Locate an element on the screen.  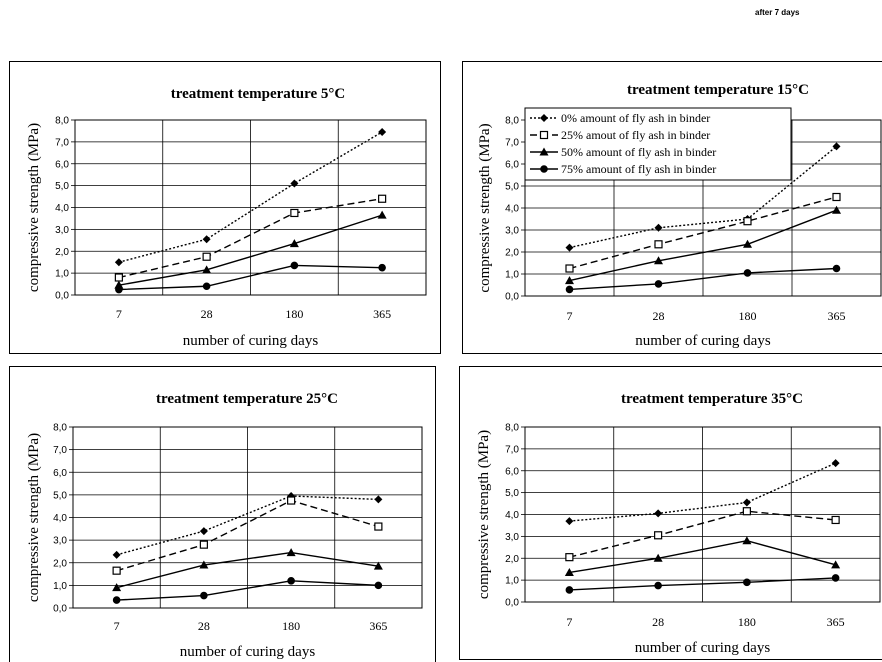
y-tick-label: 2,0 is located at coordinates (60, 563).